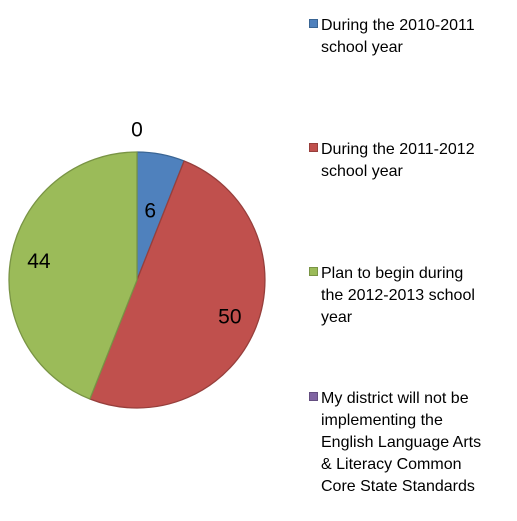 The height and width of the screenshot is (521, 517). I want to click on legend-swatch-not-implementing, so click(313, 396).